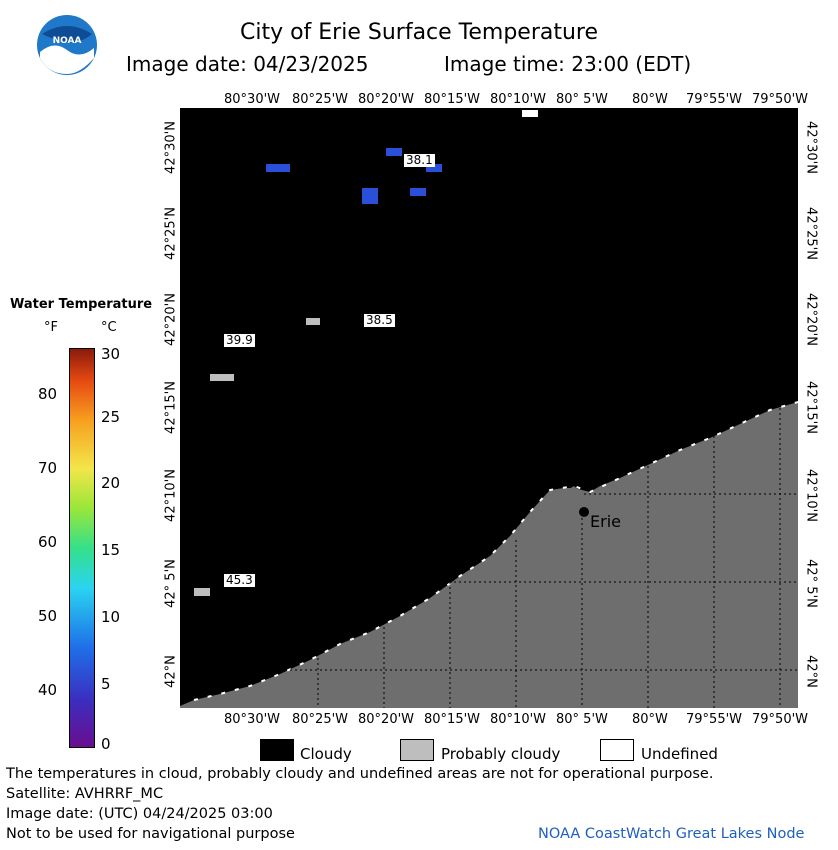  Describe the element at coordinates (419, 160) in the screenshot. I see `temp-label: 38.1` at that location.